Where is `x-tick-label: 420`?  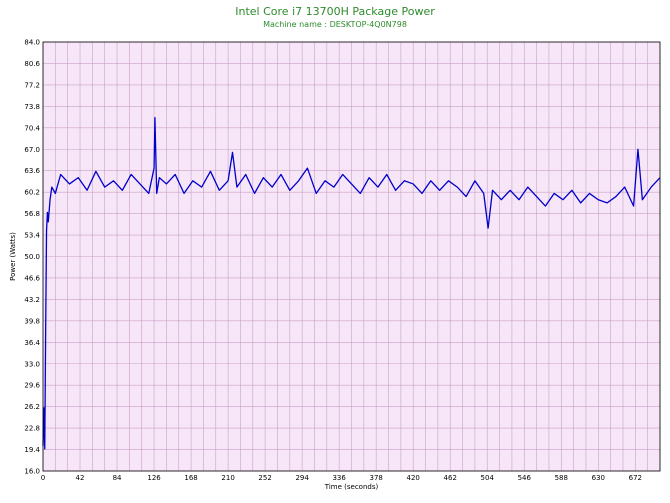 x-tick-label: 420 is located at coordinates (413, 478).